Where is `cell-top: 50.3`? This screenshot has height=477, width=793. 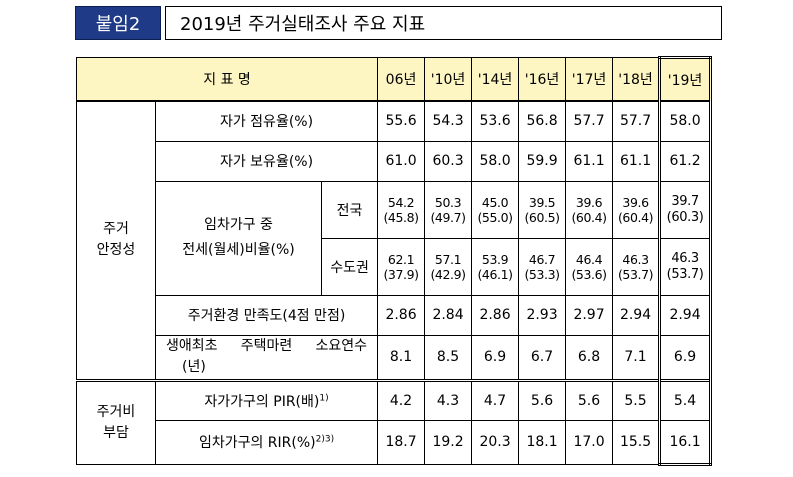 cell-top: 50.3 is located at coordinates (448, 202).